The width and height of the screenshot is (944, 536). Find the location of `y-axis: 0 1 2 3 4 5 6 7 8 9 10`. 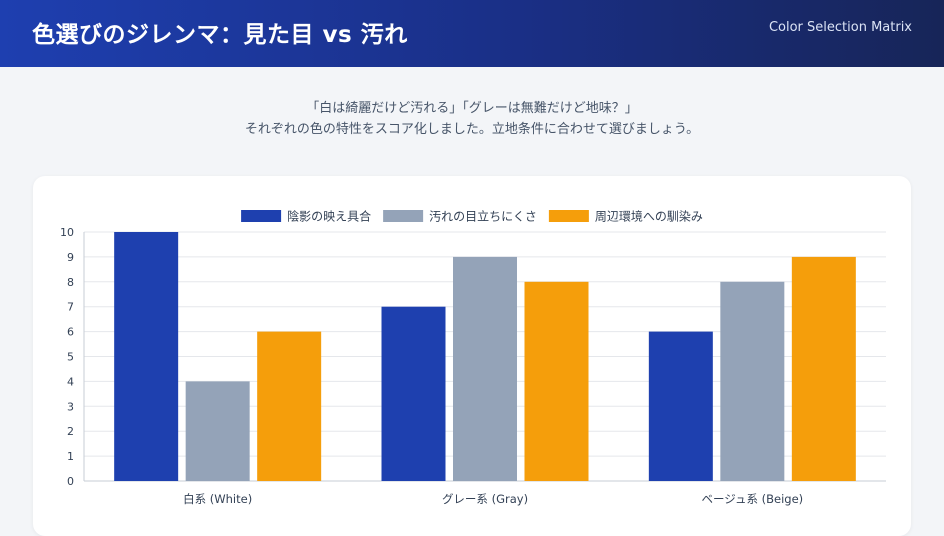

y-axis: 0 1 2 3 4 5 6 7 8 9 10 is located at coordinates (72, 357).